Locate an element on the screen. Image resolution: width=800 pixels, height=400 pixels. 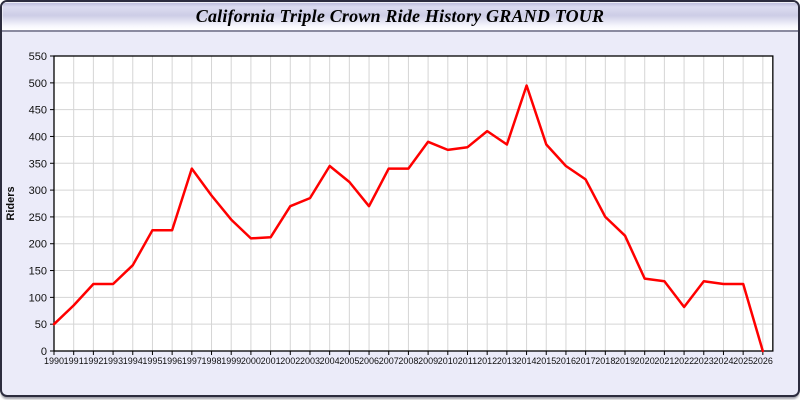
x-tick-label: 2024 is located at coordinates (723, 361).